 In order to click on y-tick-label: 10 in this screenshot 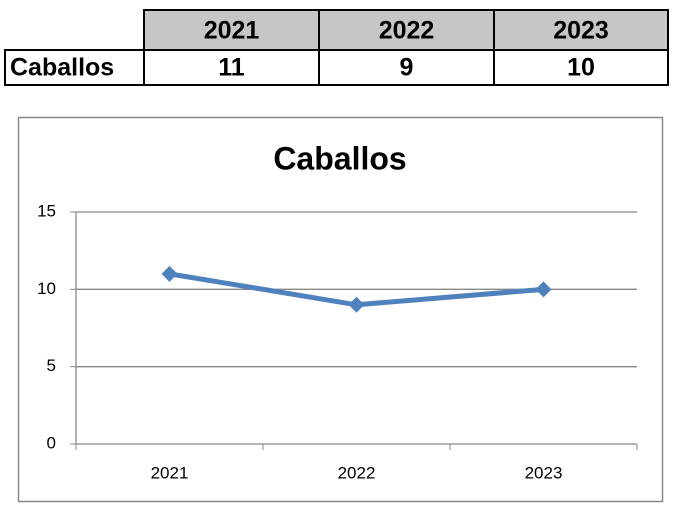, I will do `click(46, 288)`.